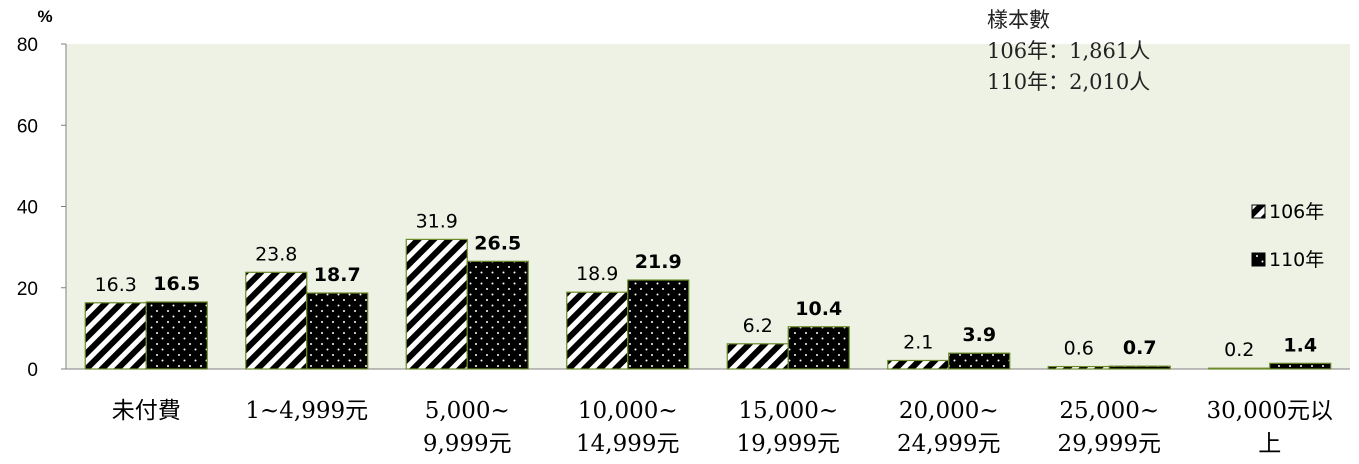 The width and height of the screenshot is (1359, 464). I want to click on legend-label: 106年, so click(1296, 212).